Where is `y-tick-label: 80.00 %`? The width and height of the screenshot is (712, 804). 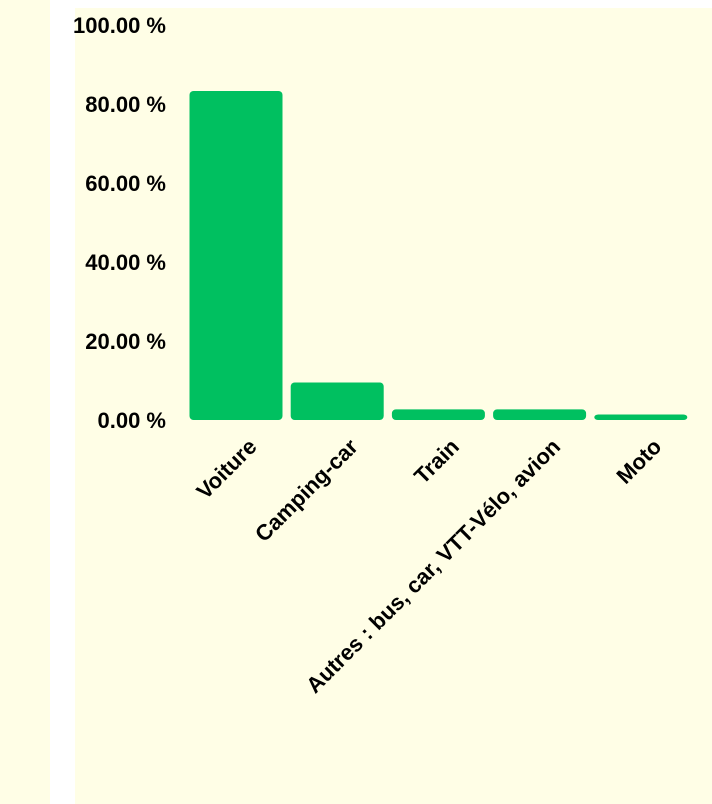 y-tick-label: 80.00 % is located at coordinates (125, 104).